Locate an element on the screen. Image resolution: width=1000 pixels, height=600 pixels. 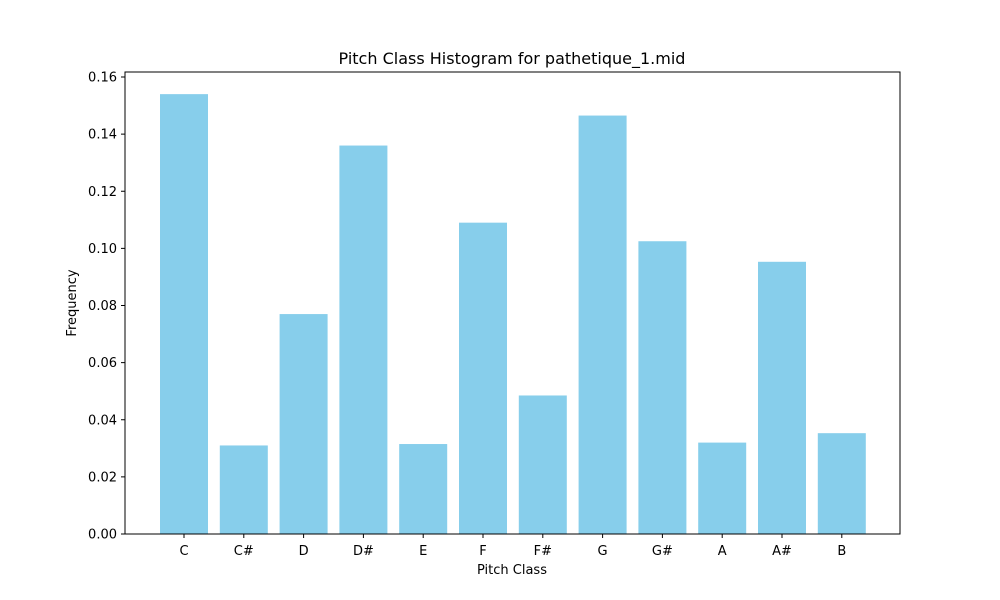
y-tick-label: 0.08 is located at coordinates (102, 306).